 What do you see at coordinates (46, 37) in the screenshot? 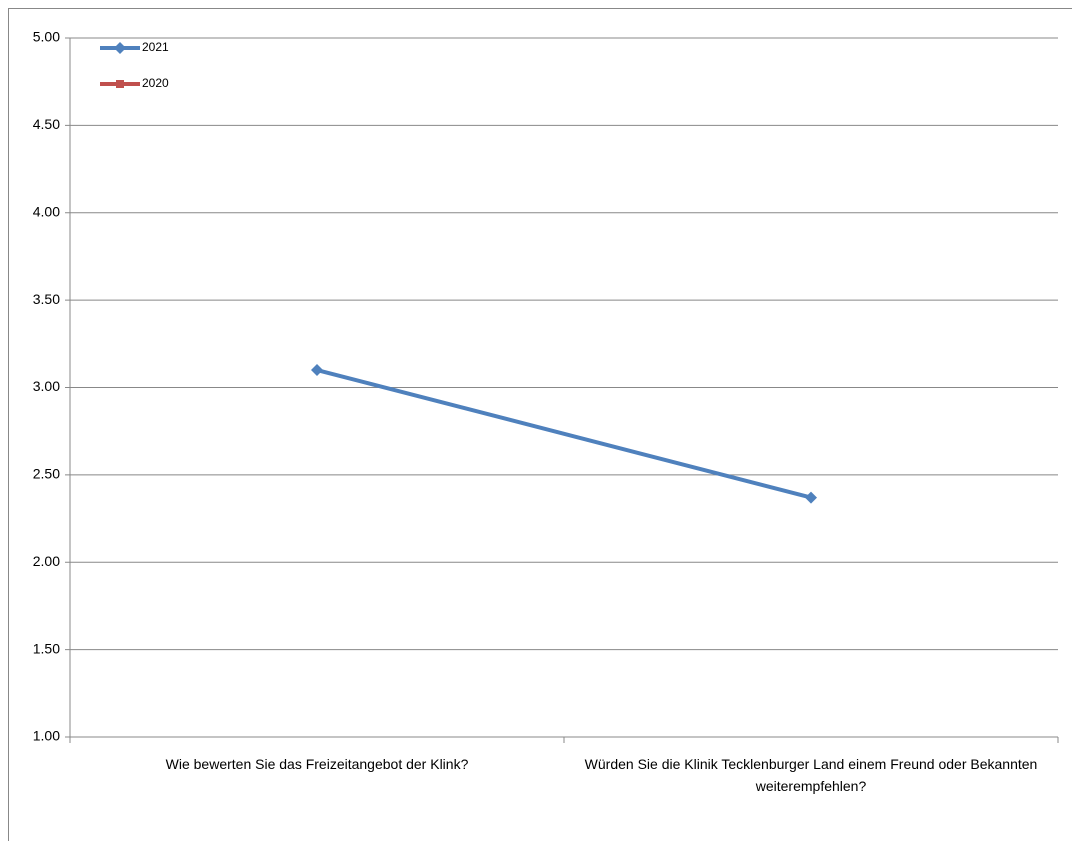
I see `y-tick-label: 5.00` at bounding box center [46, 37].